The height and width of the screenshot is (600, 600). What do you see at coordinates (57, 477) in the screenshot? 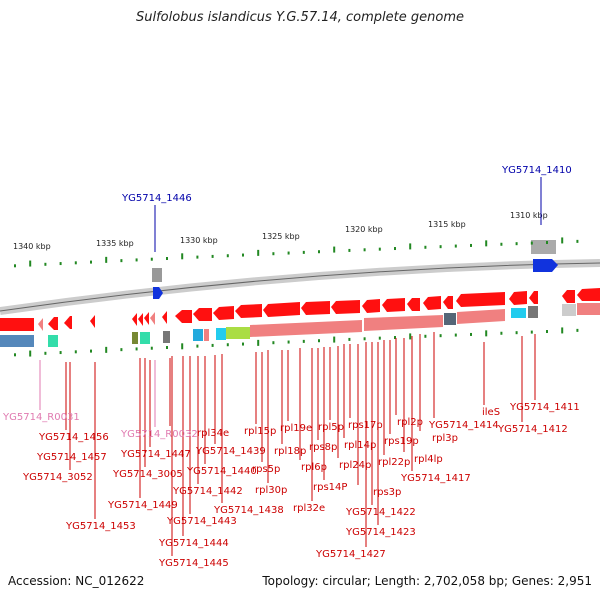
I see `gene-label: YG5714_3052` at bounding box center [57, 477].